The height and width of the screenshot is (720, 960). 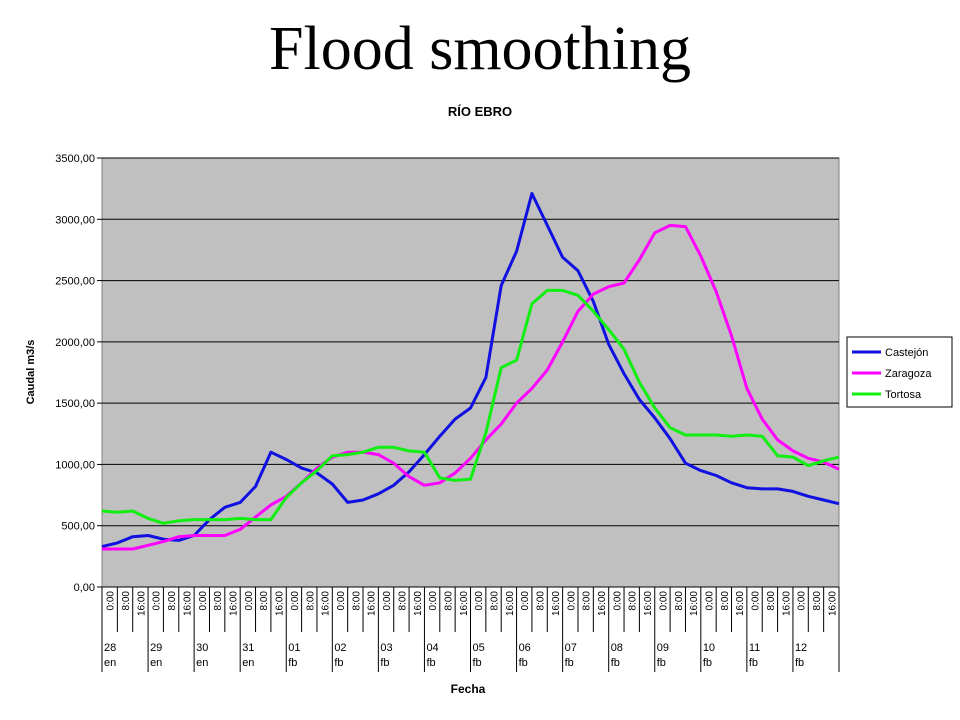 I want to click on y-tick-label: 3000,00, so click(x=75, y=220).